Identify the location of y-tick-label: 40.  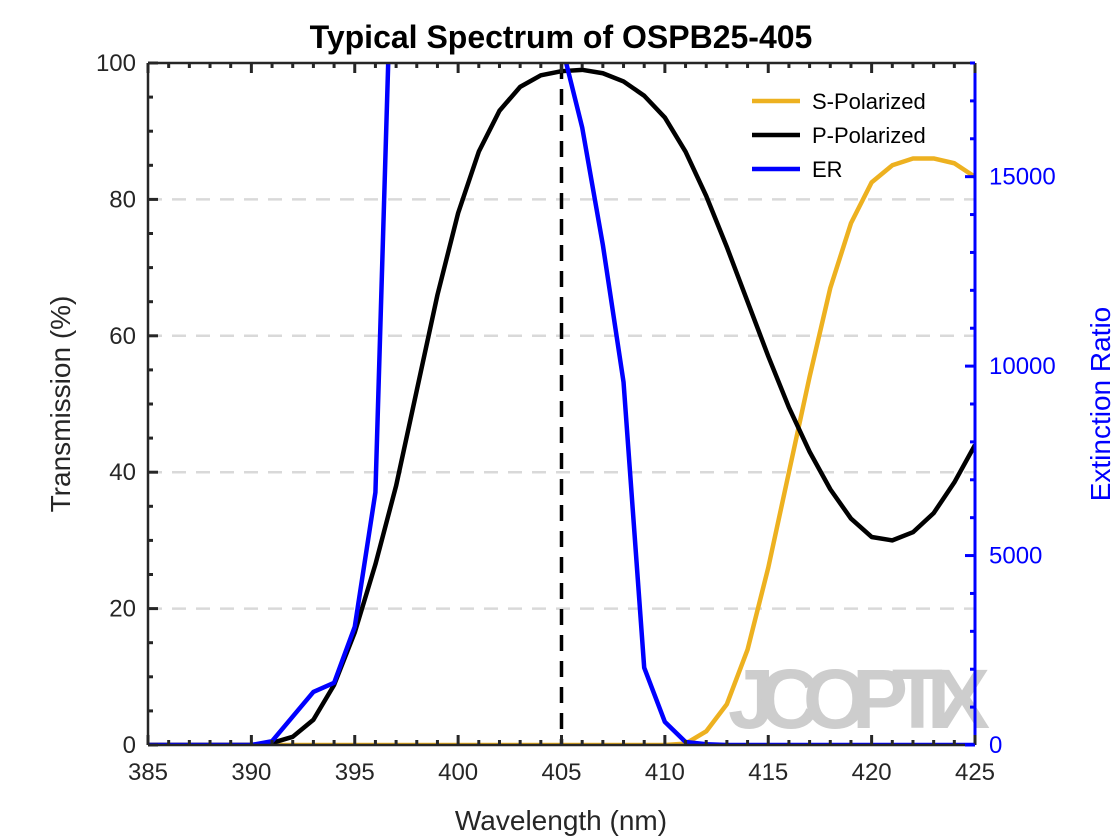
(122, 472).